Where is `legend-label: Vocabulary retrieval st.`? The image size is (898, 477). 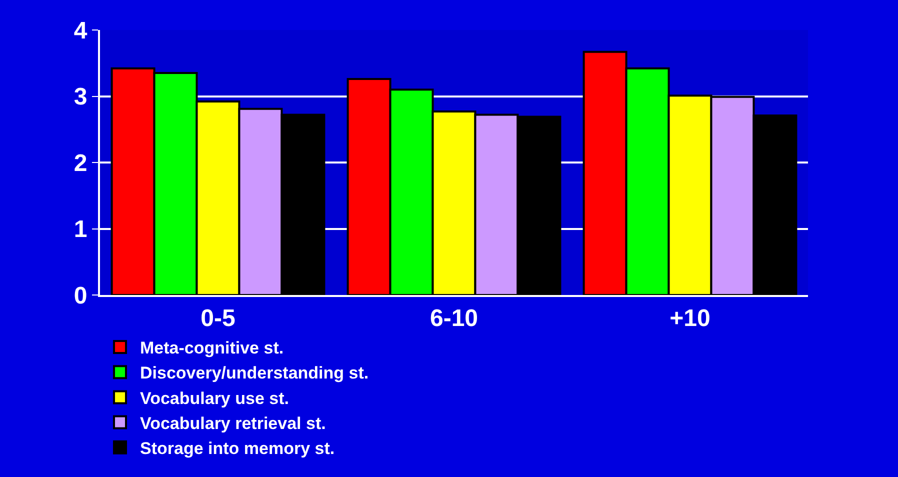 legend-label: Vocabulary retrieval st. is located at coordinates (233, 423).